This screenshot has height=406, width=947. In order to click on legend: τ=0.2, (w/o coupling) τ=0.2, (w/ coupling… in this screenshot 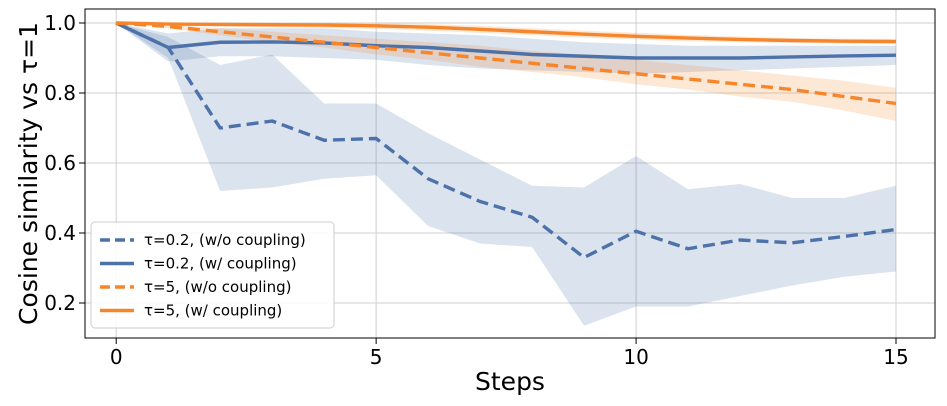, I will do `click(212, 275)`.